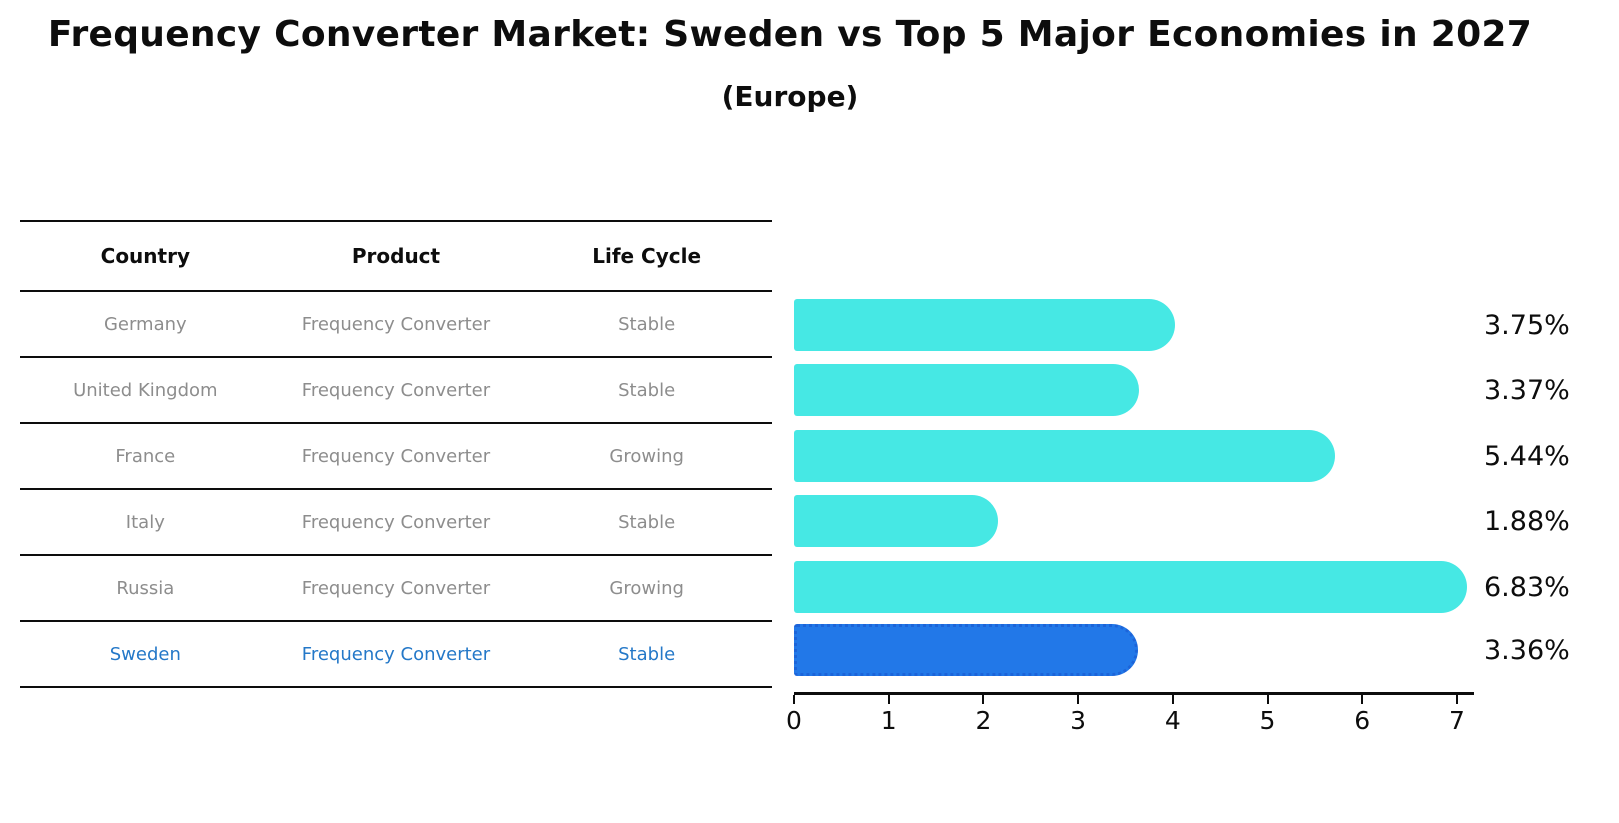 The image size is (1619, 823). What do you see at coordinates (647, 390) in the screenshot?
I see `cell-life-cycle-united-kingdom: Stable` at bounding box center [647, 390].